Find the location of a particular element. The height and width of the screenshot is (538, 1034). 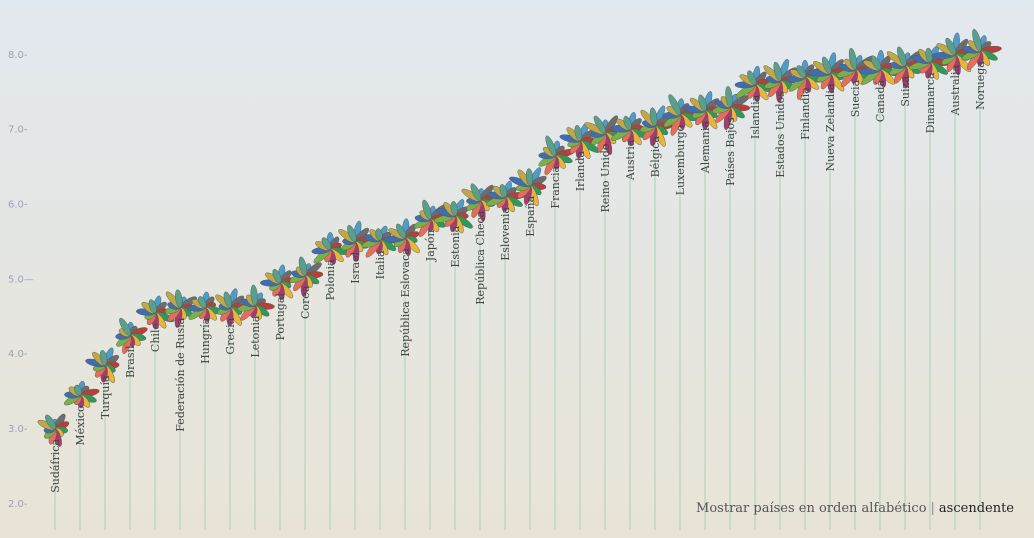

country-label: Bélgica is located at coordinates (655, 157).